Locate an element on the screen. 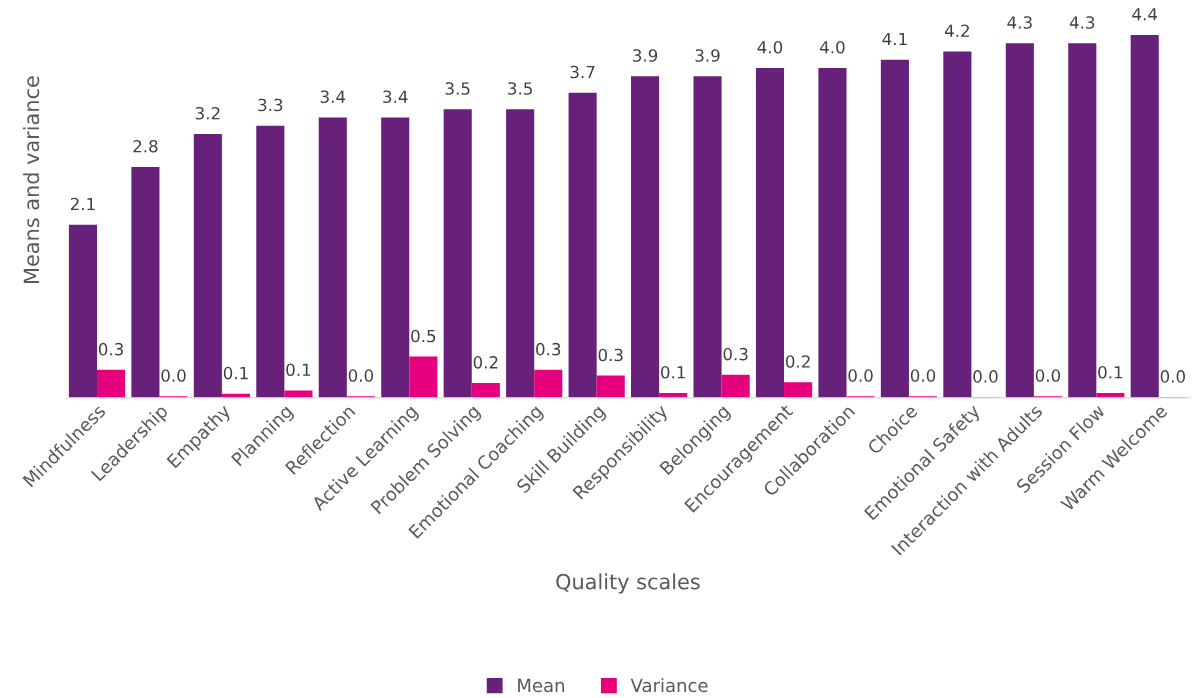 The width and height of the screenshot is (1196, 698). data-label: 3.2 is located at coordinates (207, 113).